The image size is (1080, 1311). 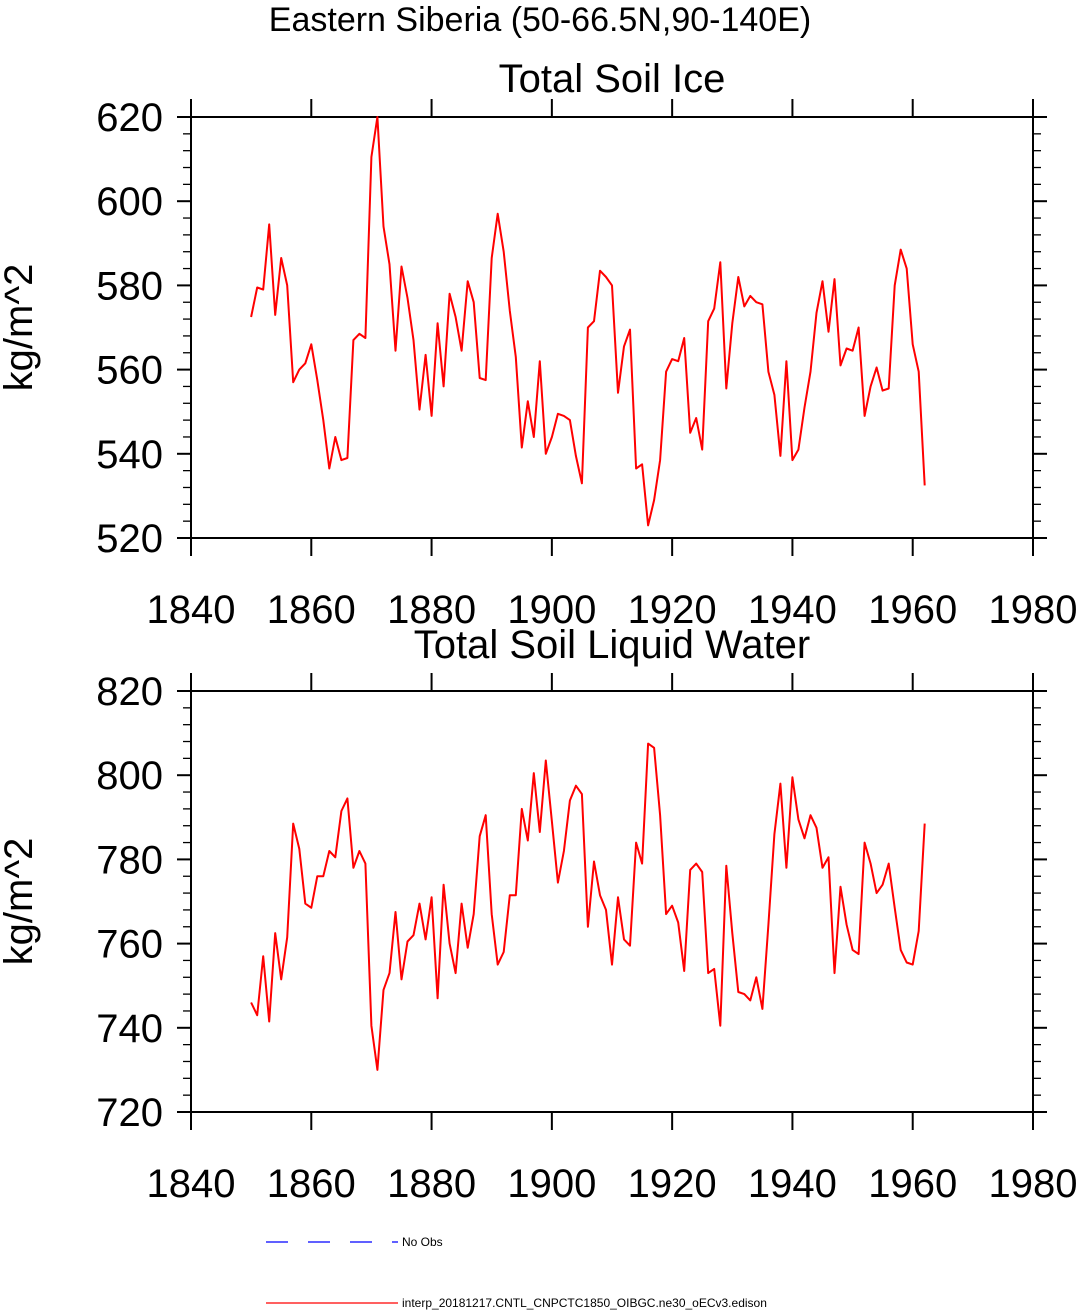 I want to click on plot-title: Total Soil Liquid Water, so click(x=612, y=645).